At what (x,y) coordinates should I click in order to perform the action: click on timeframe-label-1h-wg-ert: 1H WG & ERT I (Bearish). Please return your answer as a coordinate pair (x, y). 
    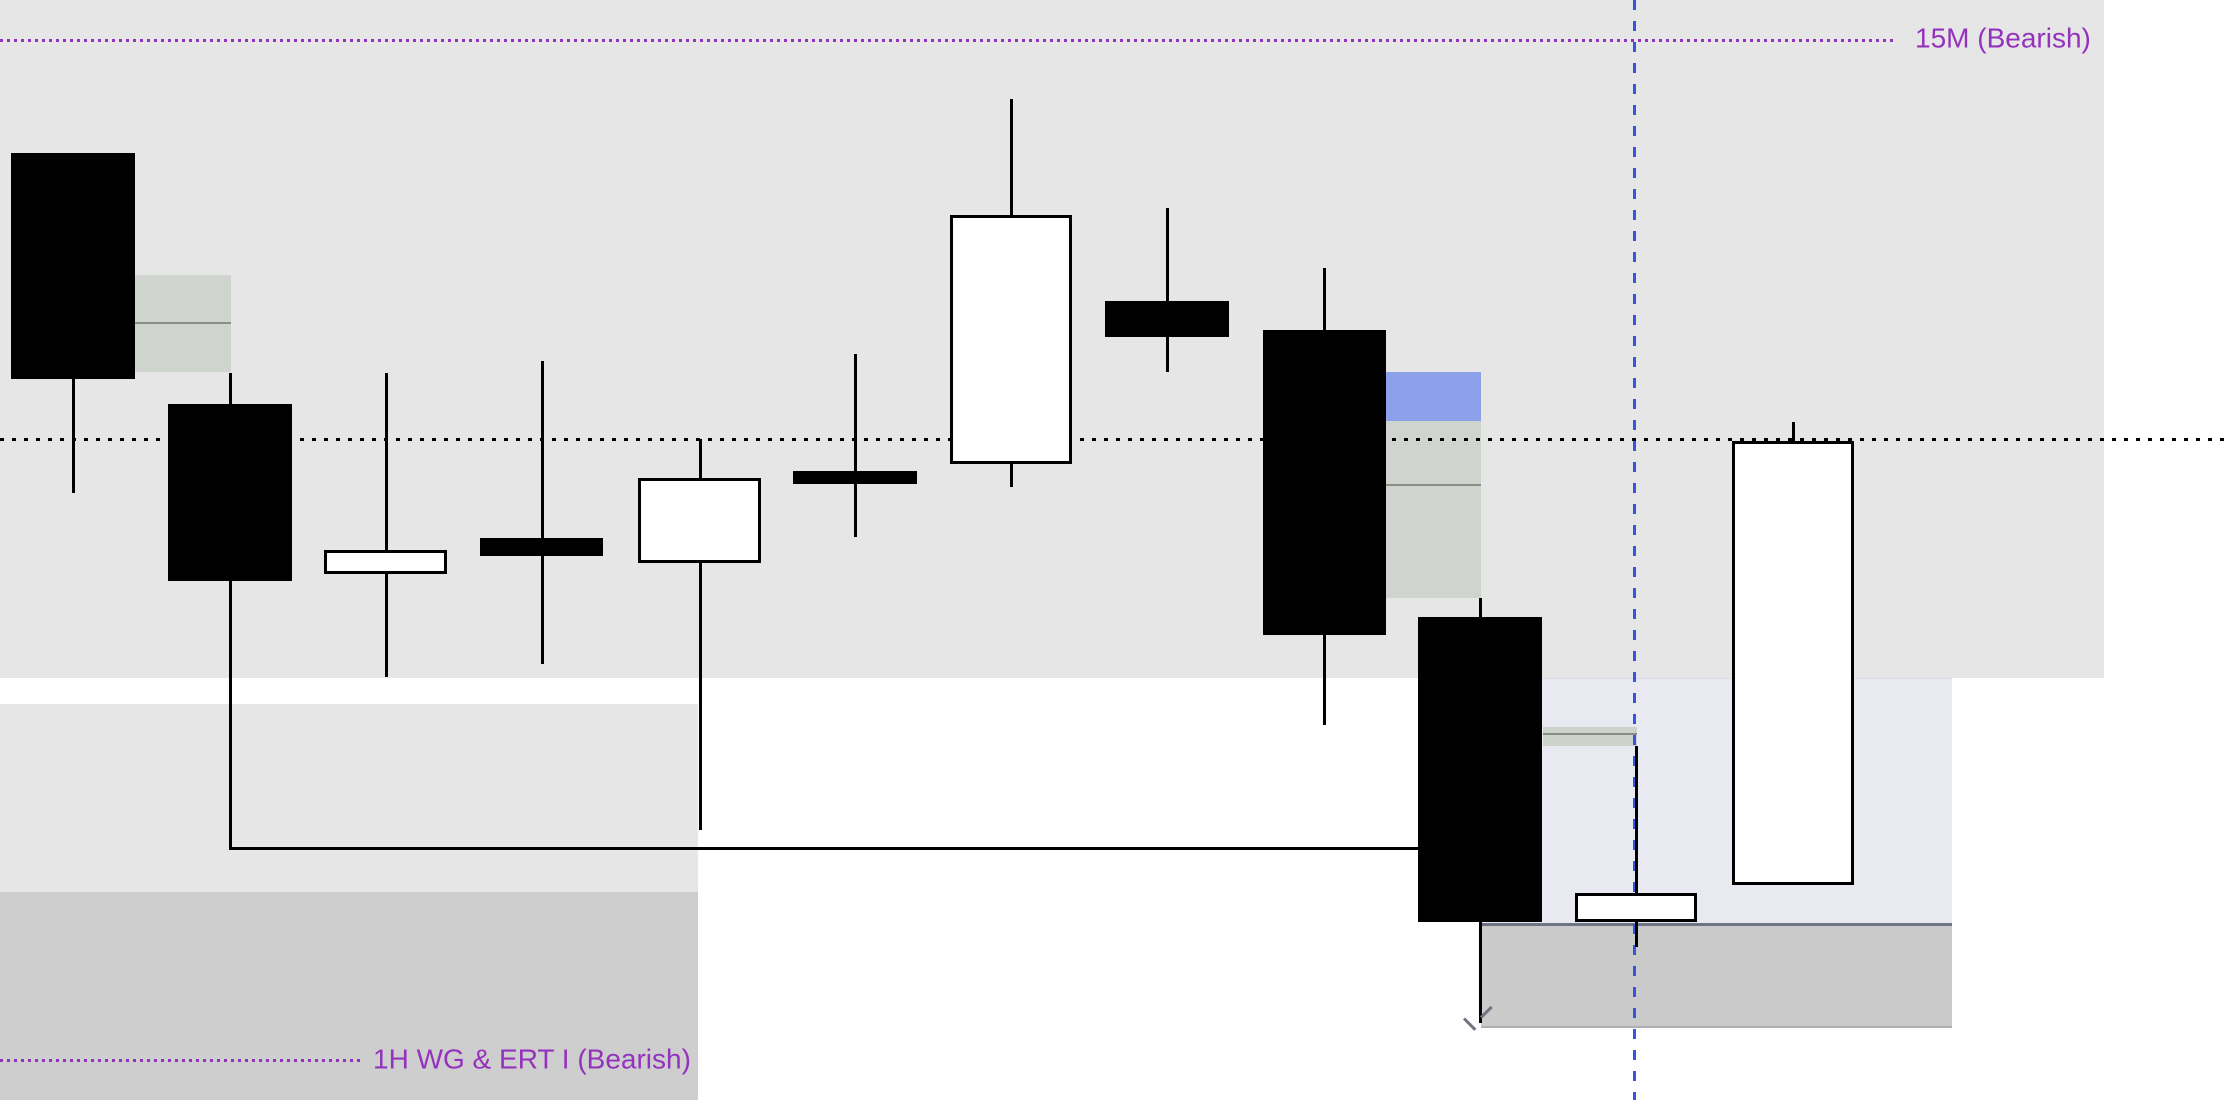
    Looking at the image, I should click on (532, 1059).